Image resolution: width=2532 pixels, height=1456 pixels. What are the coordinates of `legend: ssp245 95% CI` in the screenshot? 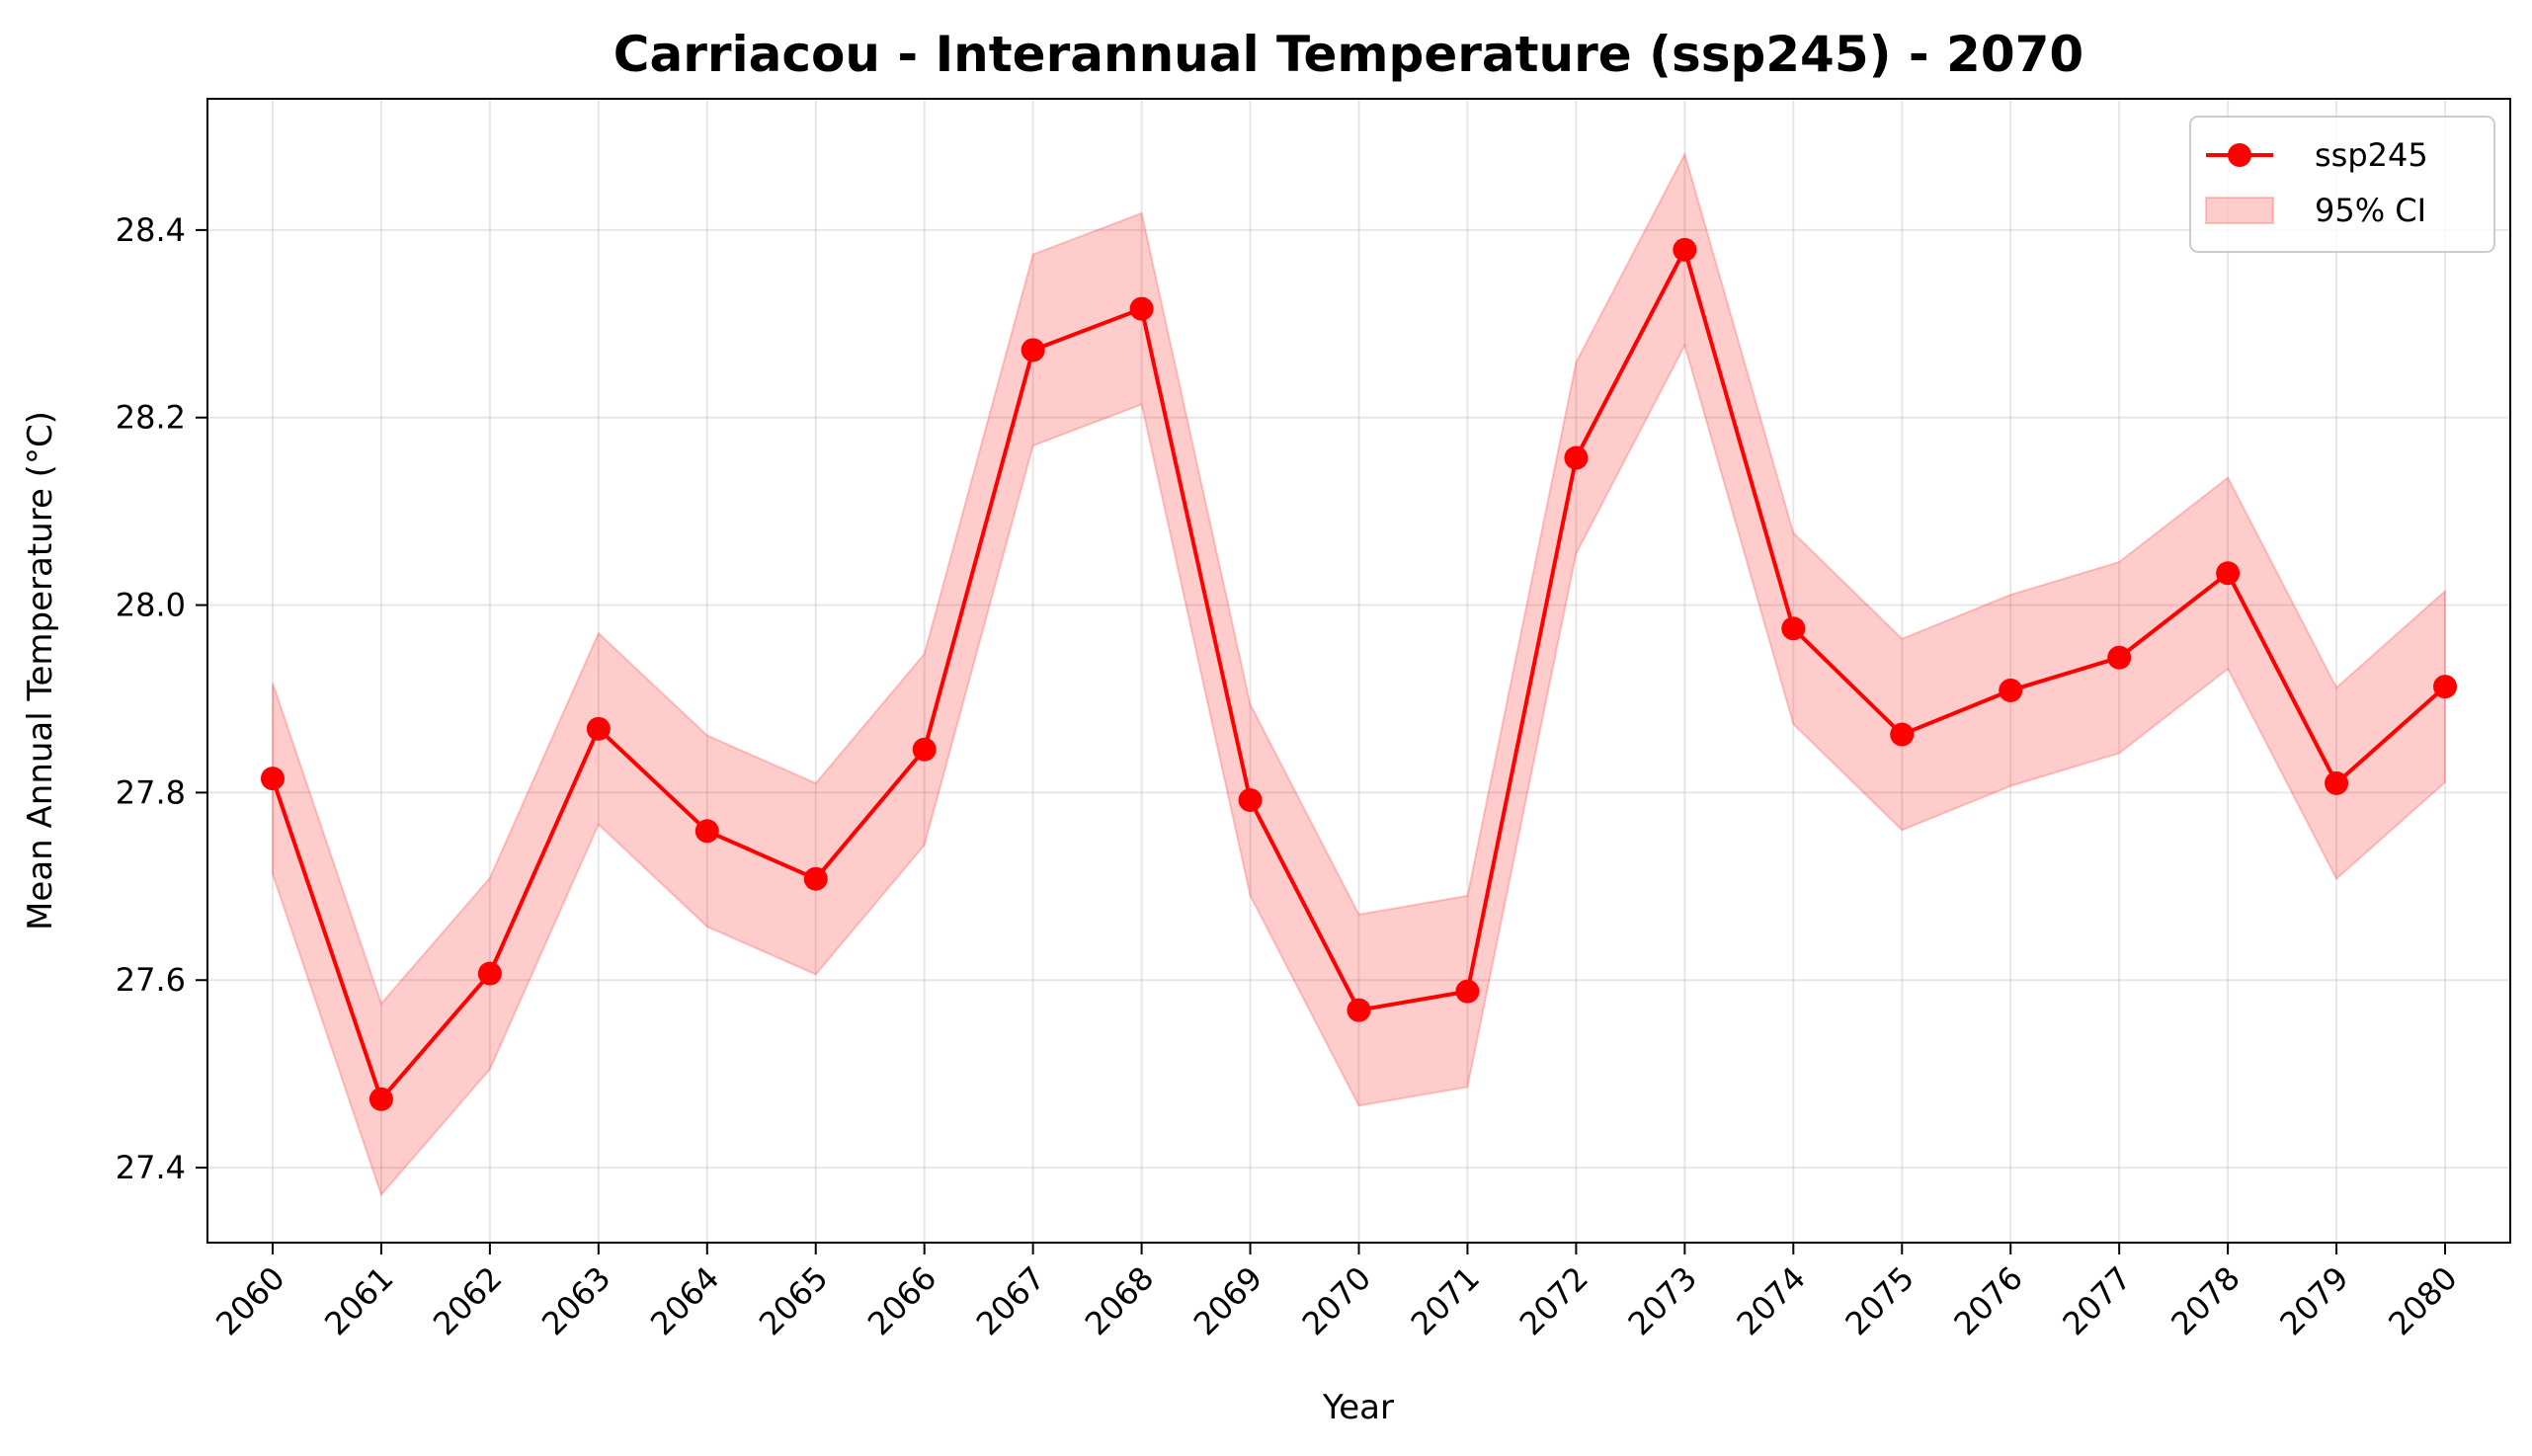 It's located at (2342, 184).